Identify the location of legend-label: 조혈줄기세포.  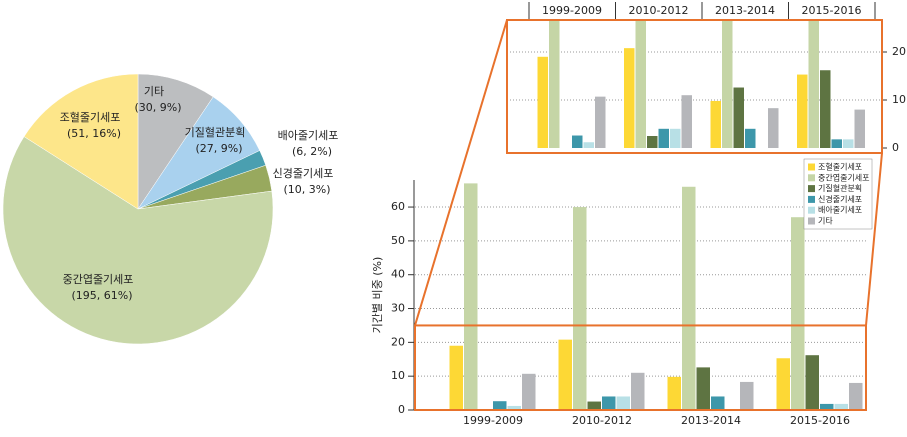
(840, 167).